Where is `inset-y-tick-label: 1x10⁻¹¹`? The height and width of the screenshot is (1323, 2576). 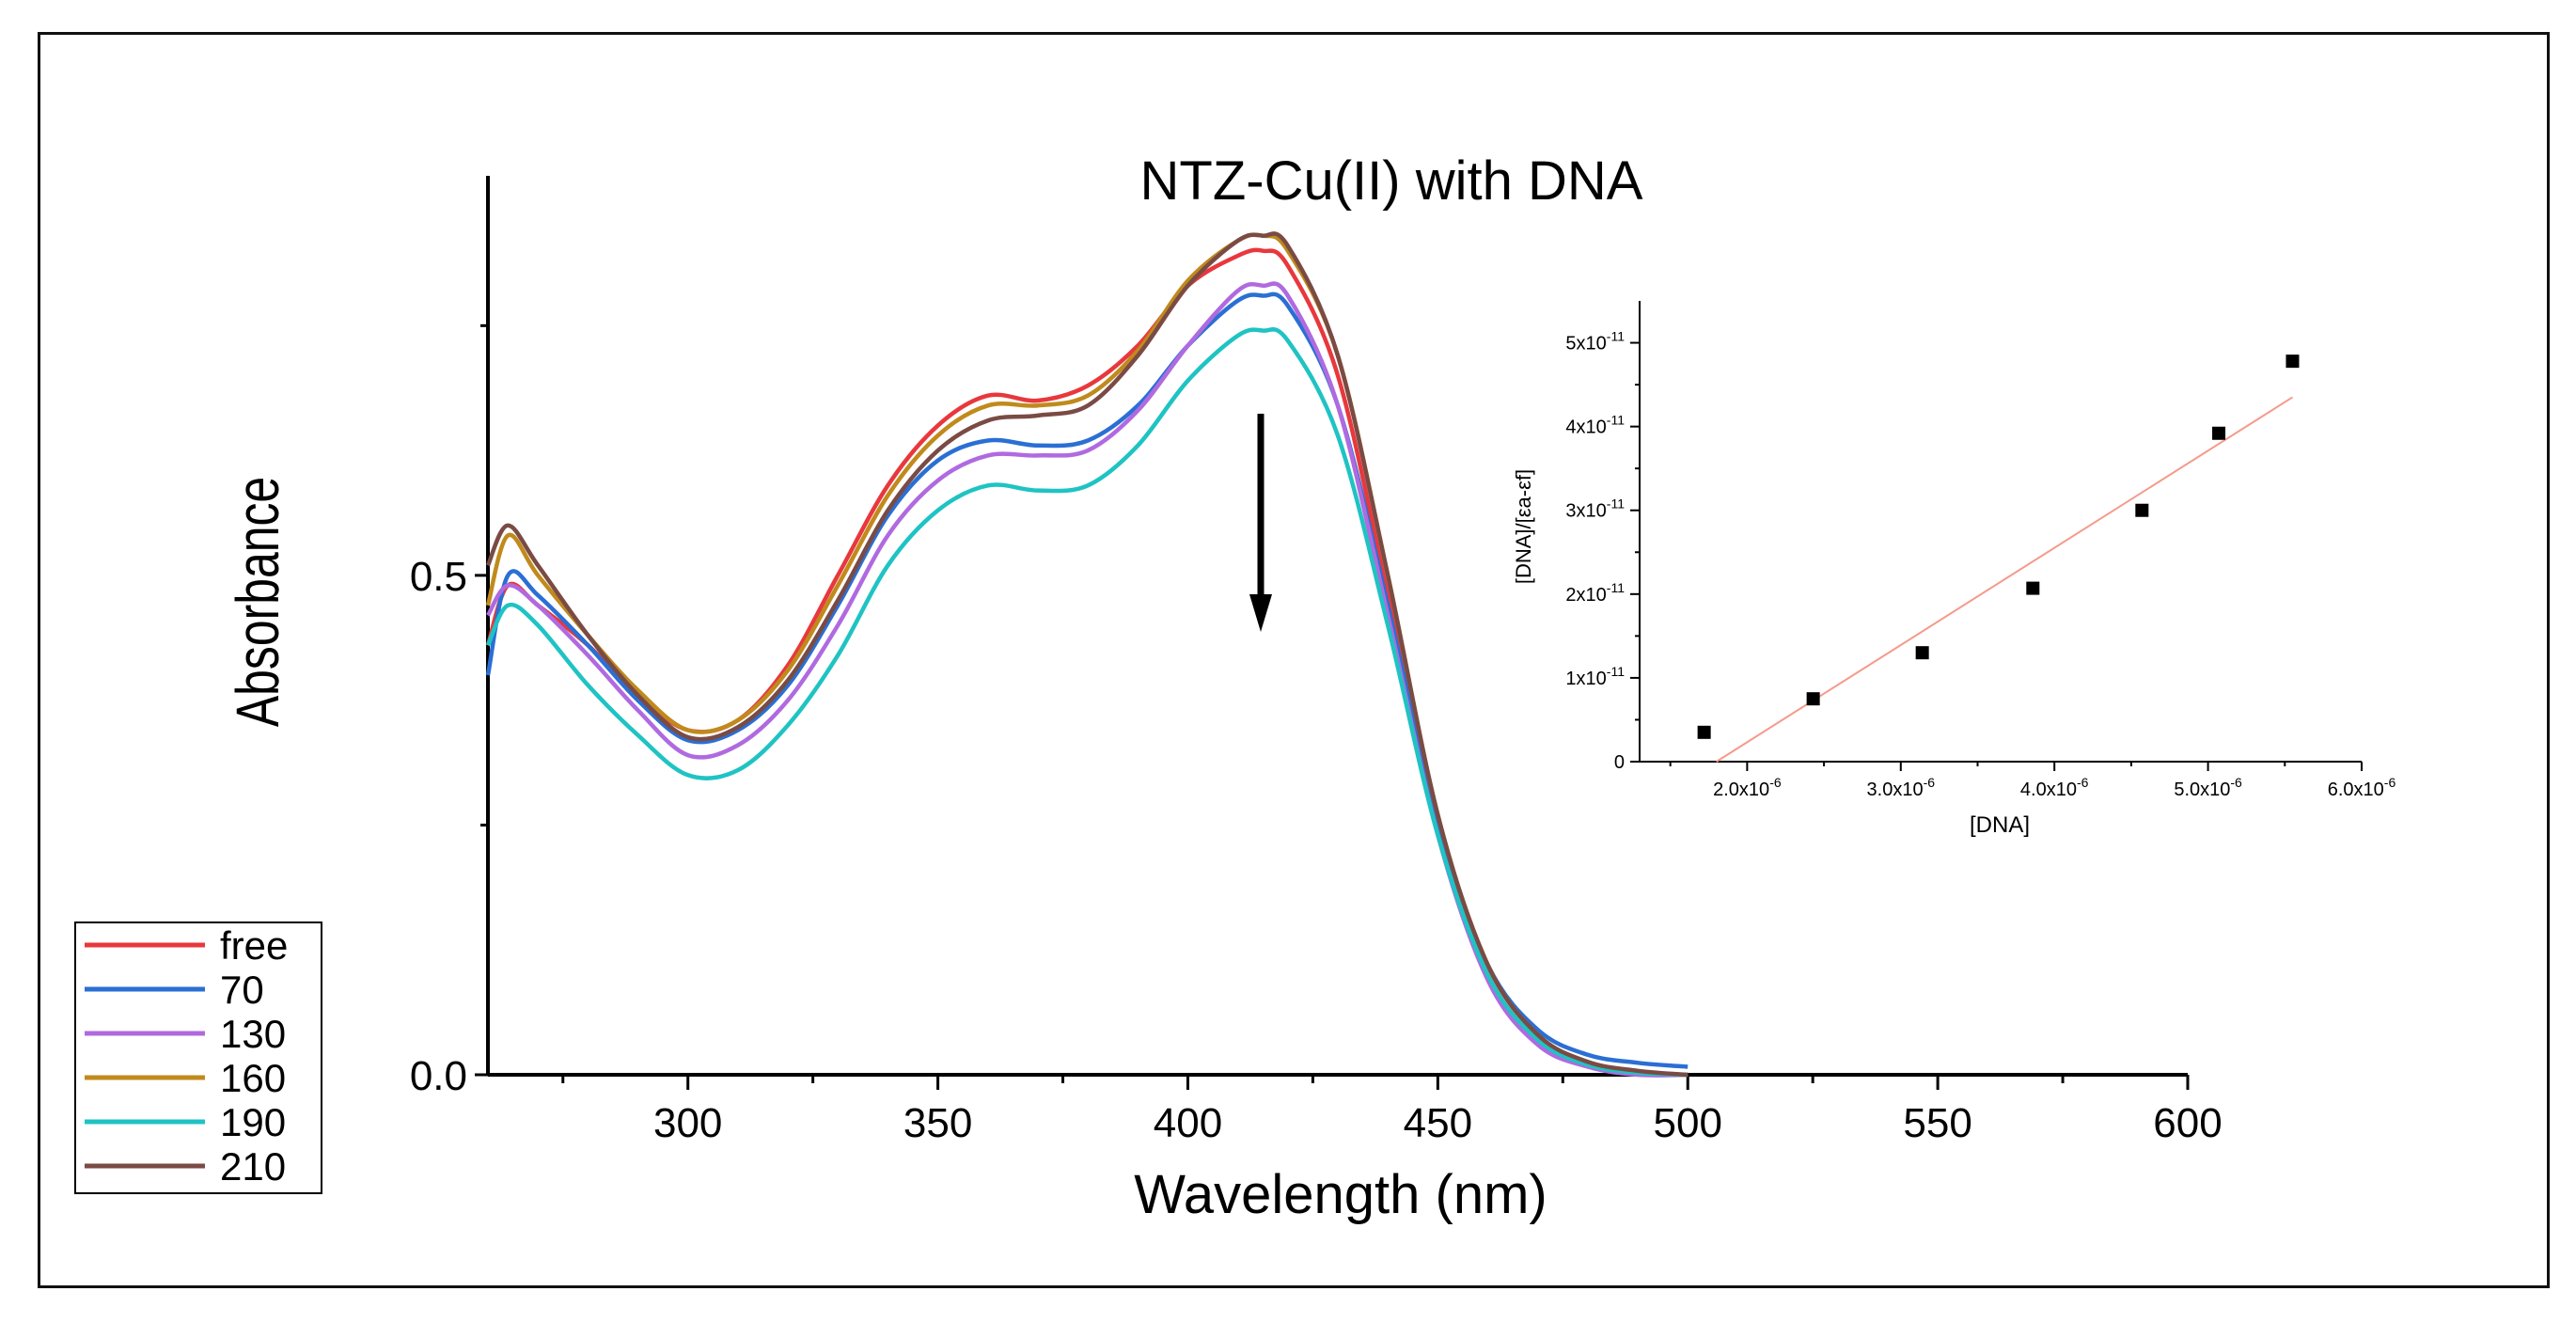
inset-y-tick-label: 1x10⁻¹¹ is located at coordinates (1595, 676).